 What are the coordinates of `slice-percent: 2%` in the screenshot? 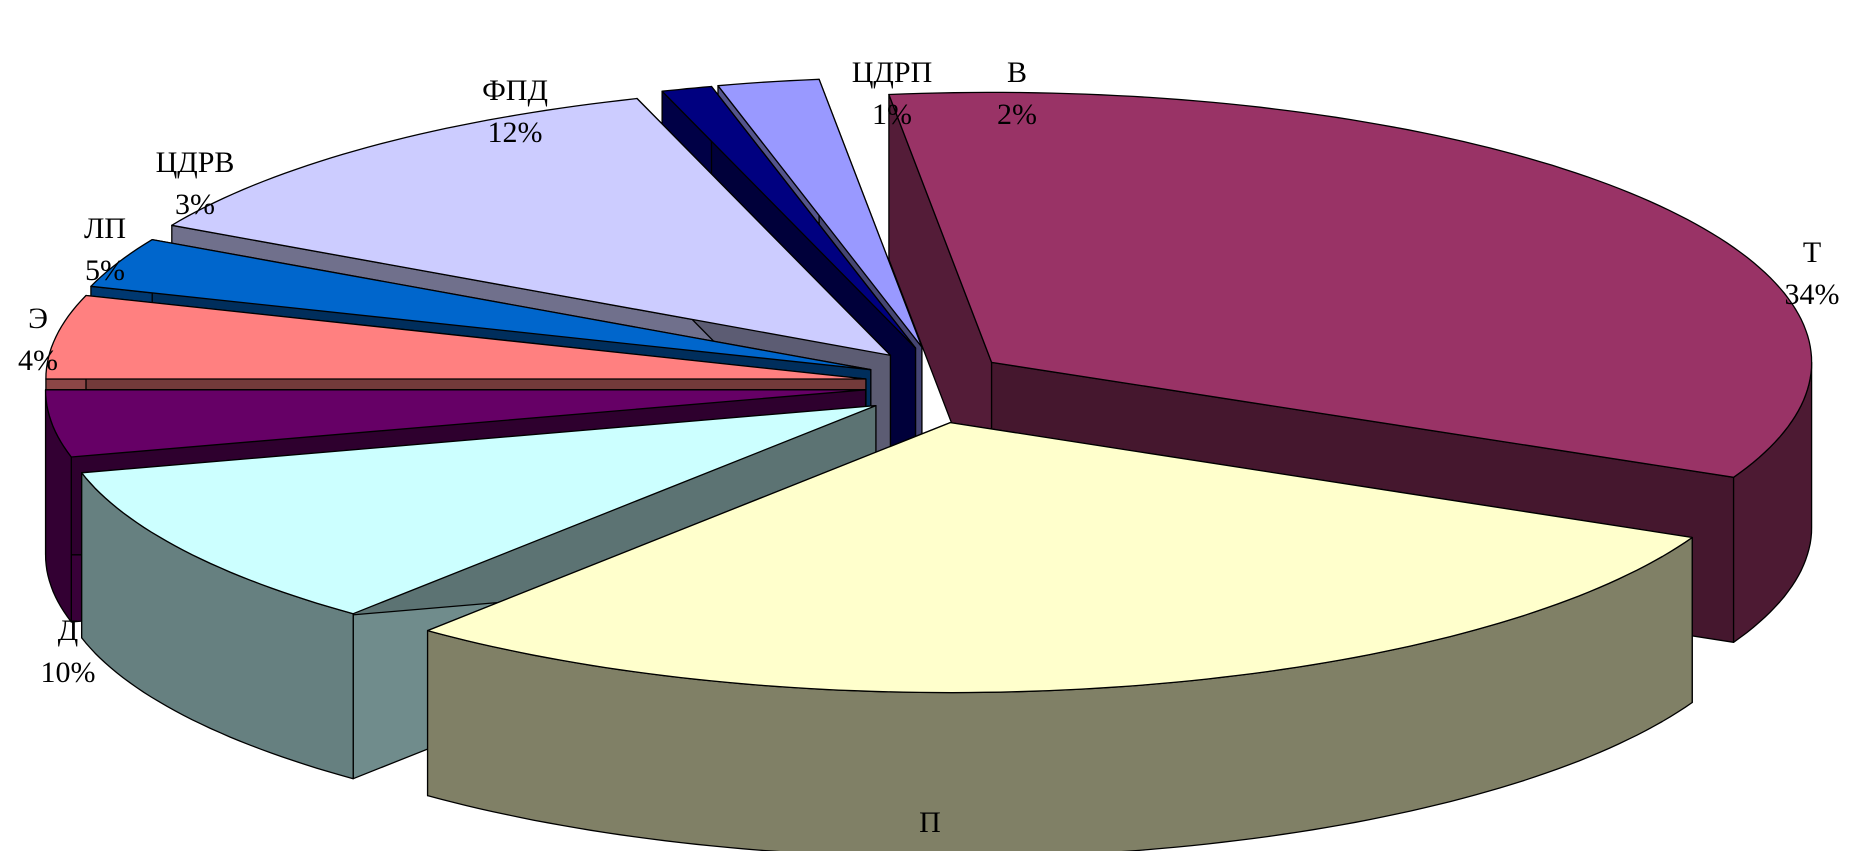 It's located at (1017, 114).